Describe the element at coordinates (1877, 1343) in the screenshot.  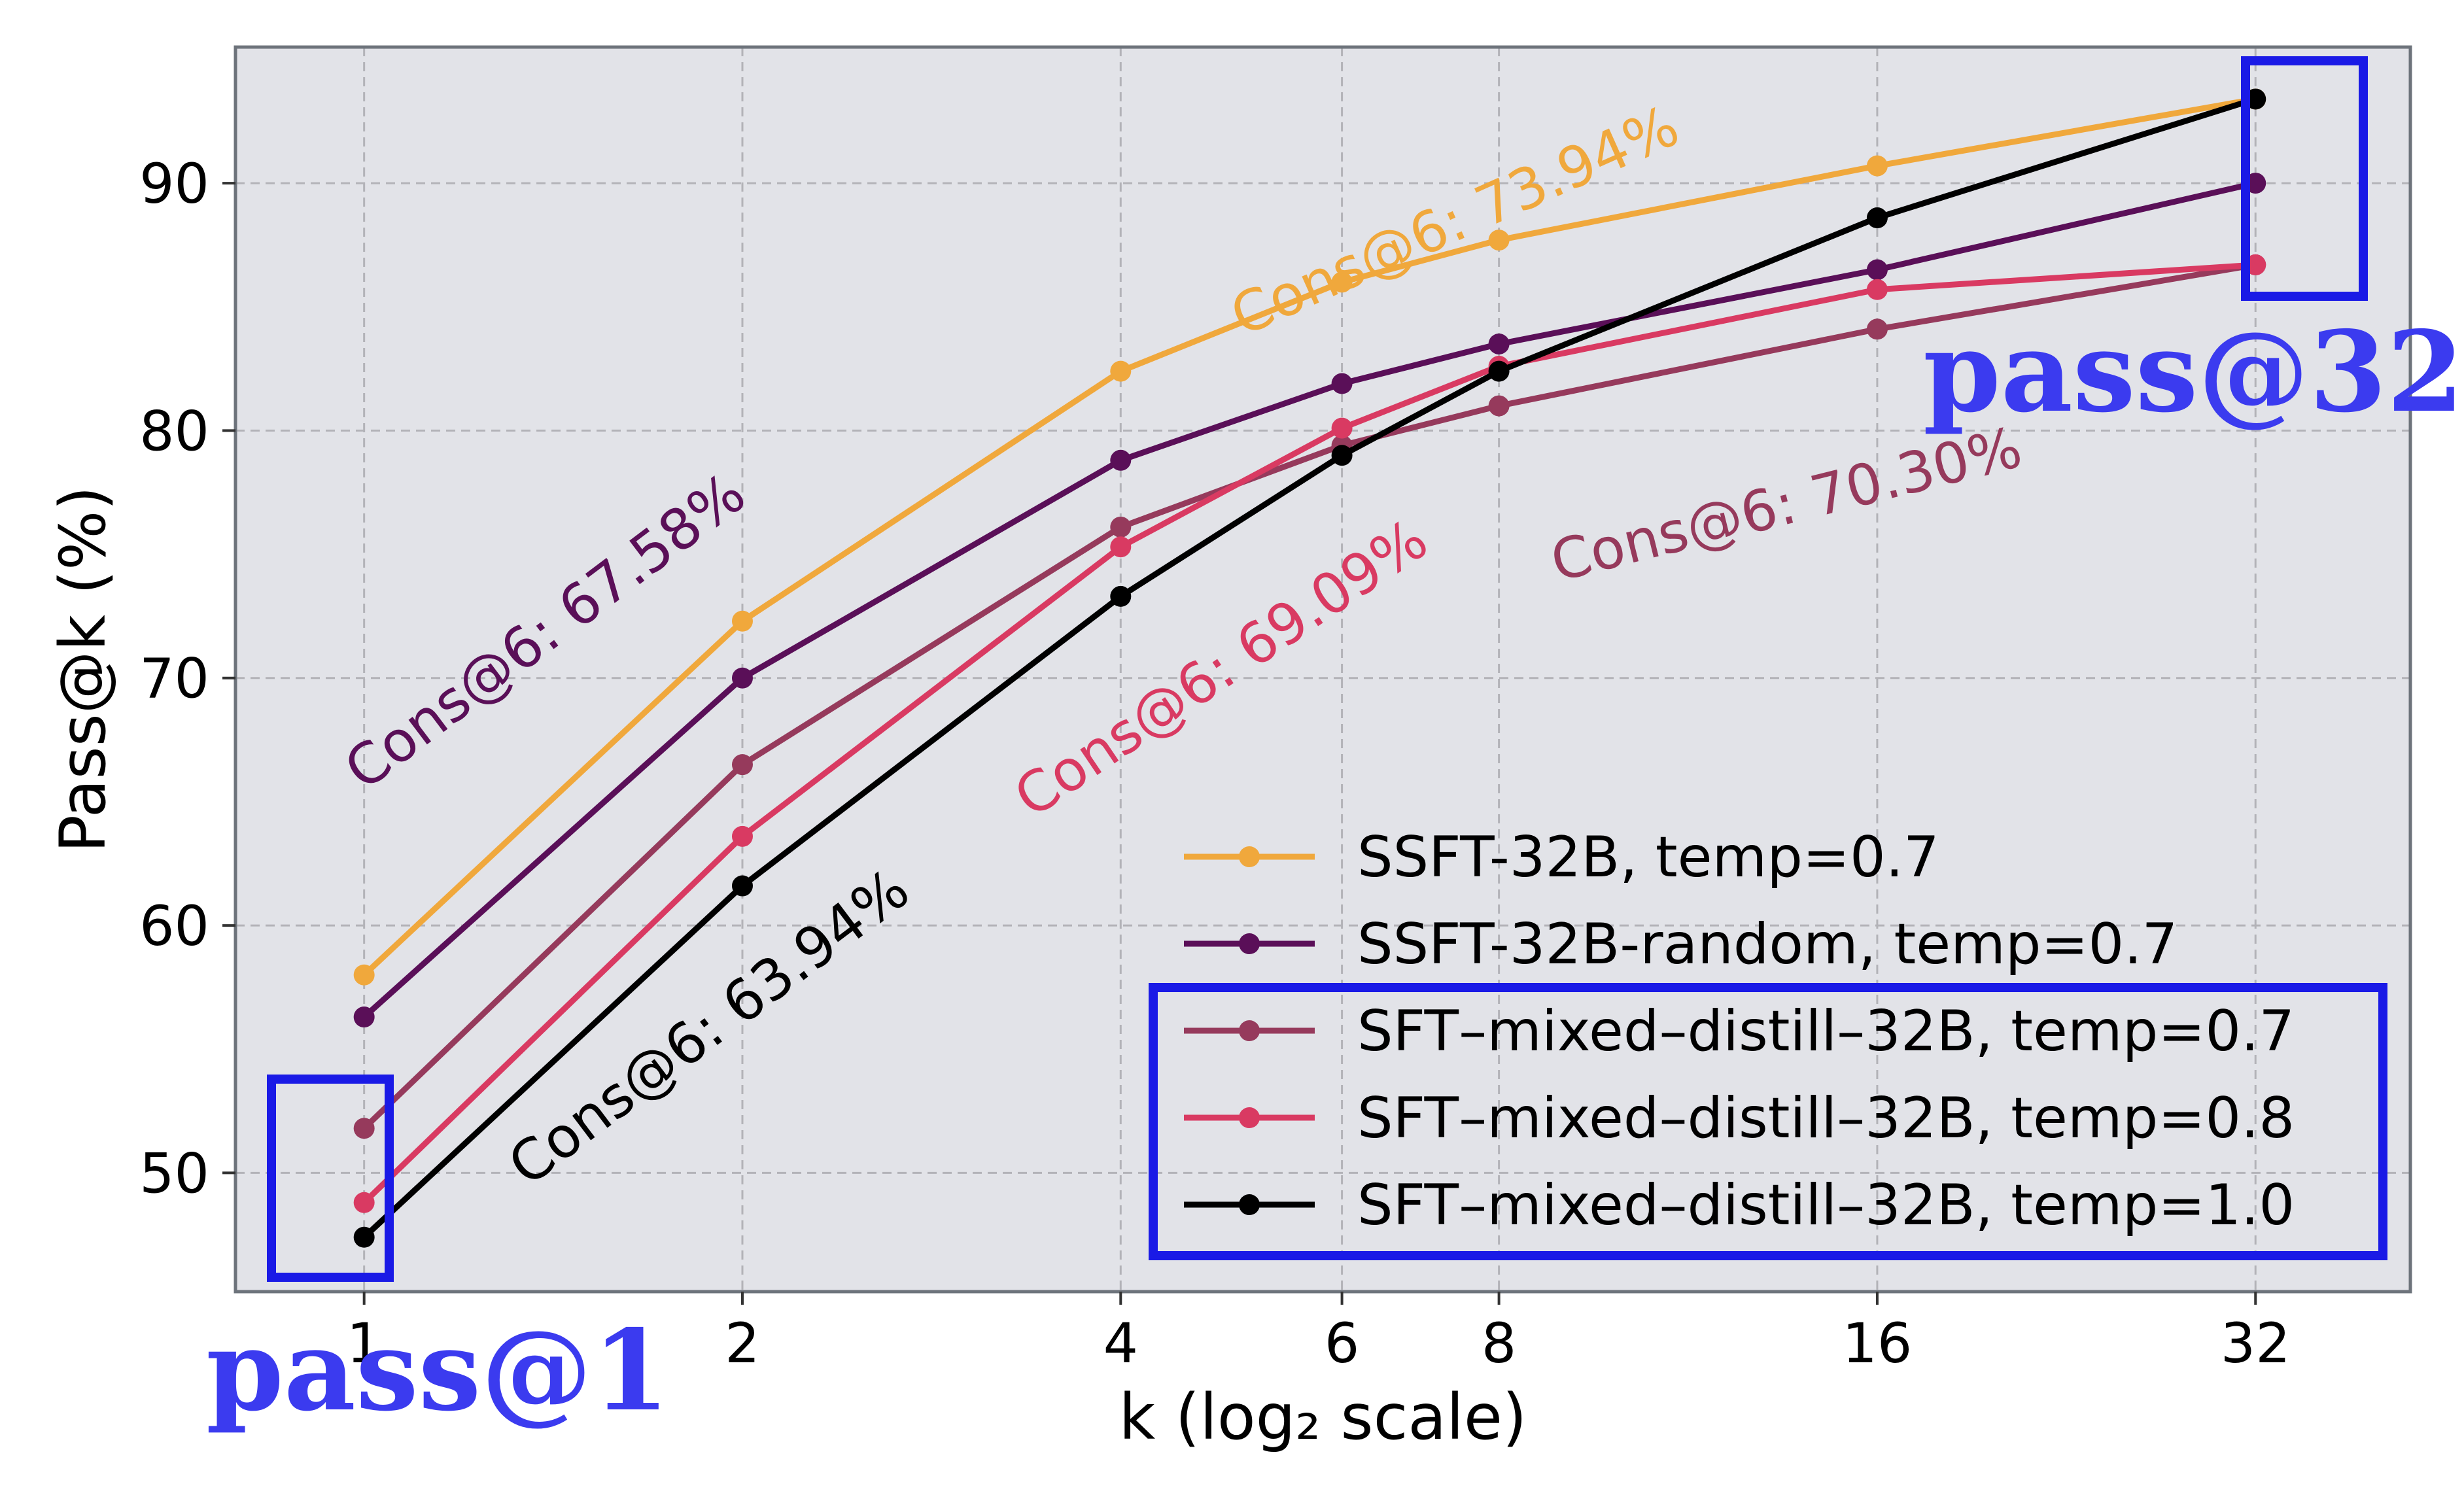
I see `x-tick-label: 16` at that location.